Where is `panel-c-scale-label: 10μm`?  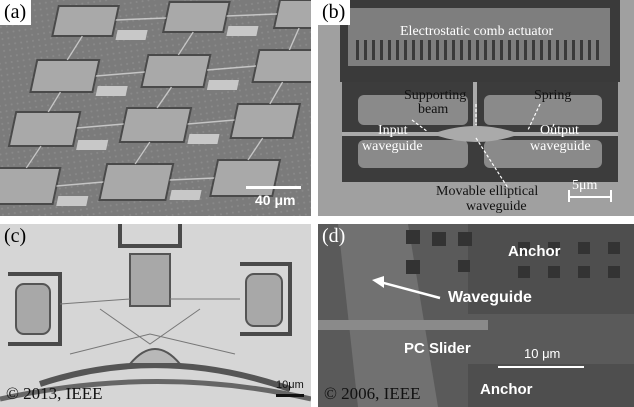 panel-c-scale-label: 10μm is located at coordinates (290, 385).